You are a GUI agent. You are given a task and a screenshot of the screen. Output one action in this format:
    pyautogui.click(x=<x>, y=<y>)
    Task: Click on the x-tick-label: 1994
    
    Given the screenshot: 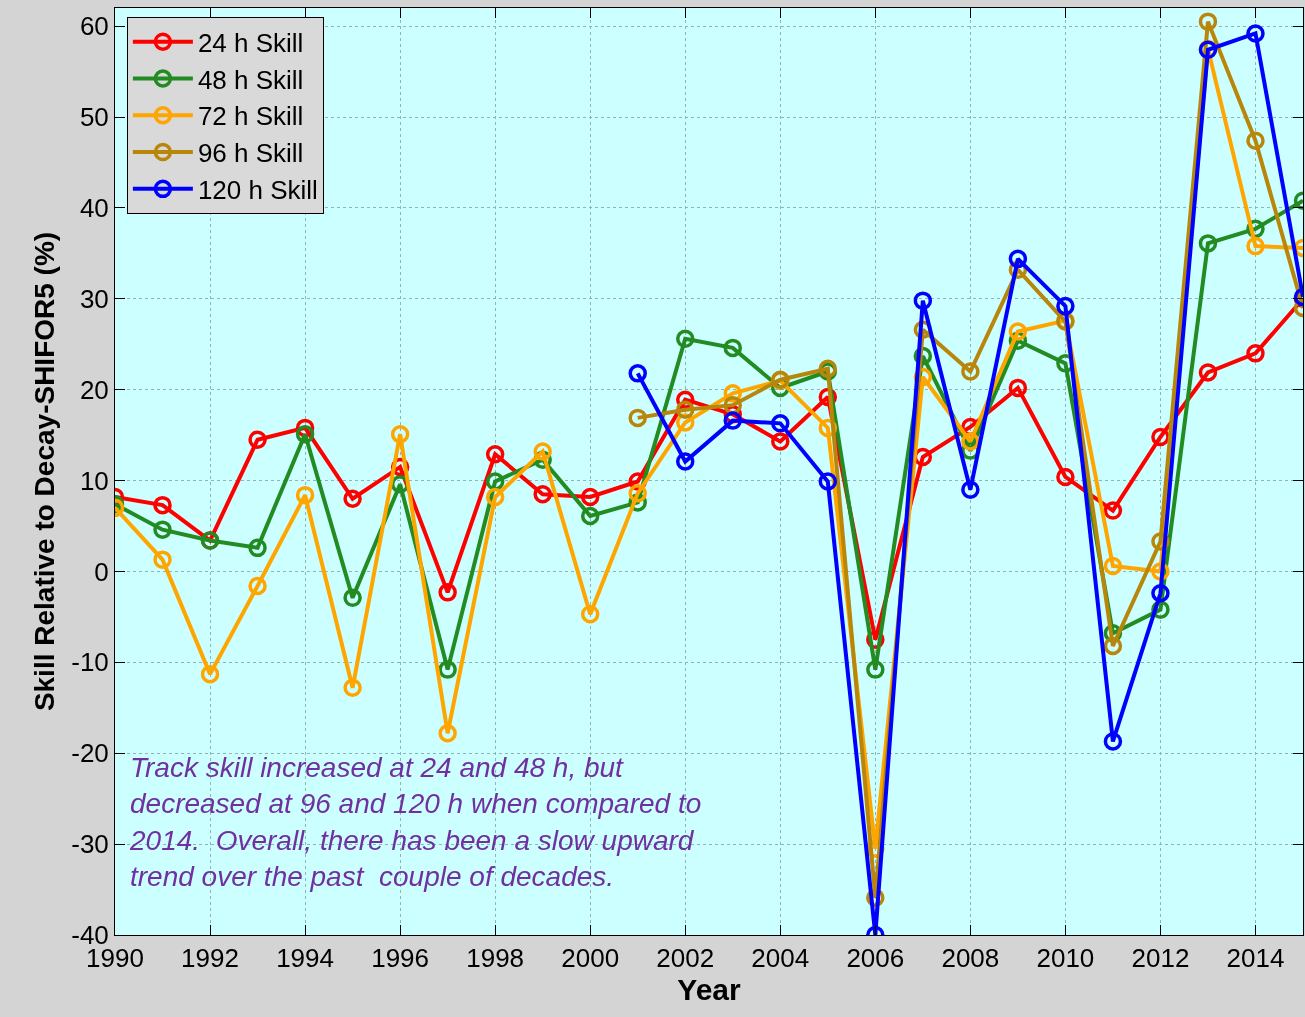 What is the action you would take?
    pyautogui.click(x=305, y=958)
    